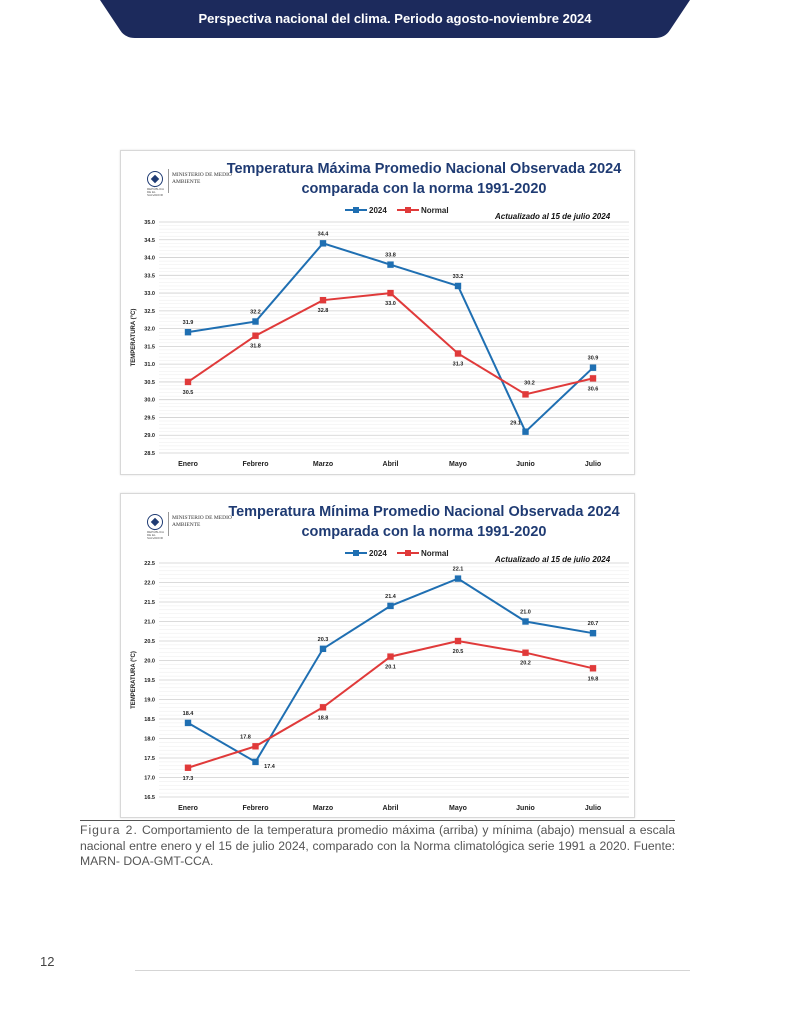  Describe the element at coordinates (188, 323) in the screenshot. I see `data-label-2024: 31.9` at that location.